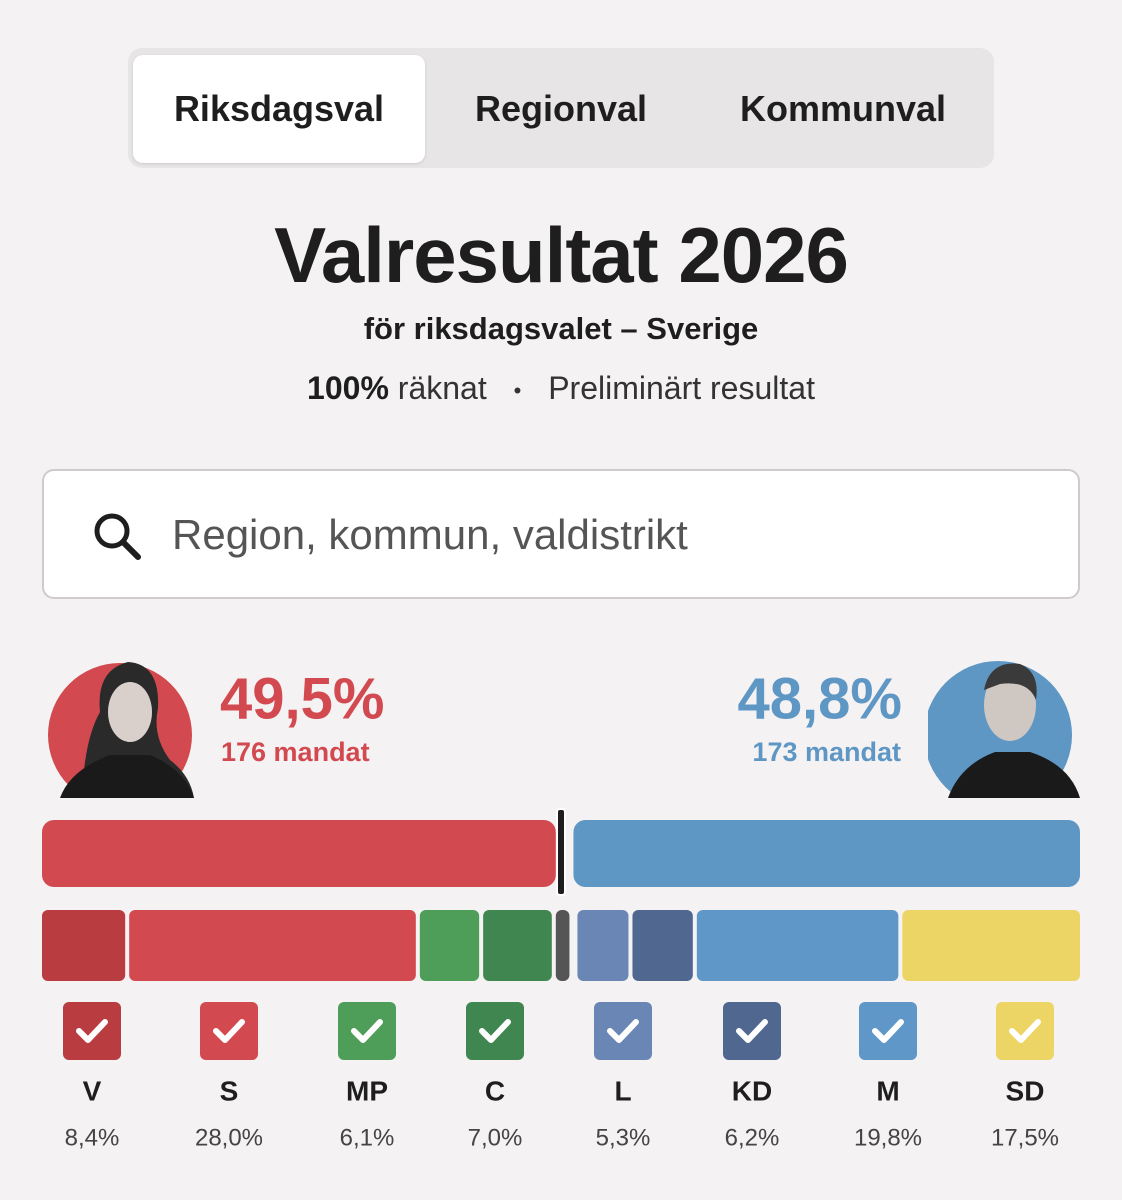 The height and width of the screenshot is (1200, 1122). What do you see at coordinates (622, 1090) in the screenshot?
I see `party-name: L` at bounding box center [622, 1090].